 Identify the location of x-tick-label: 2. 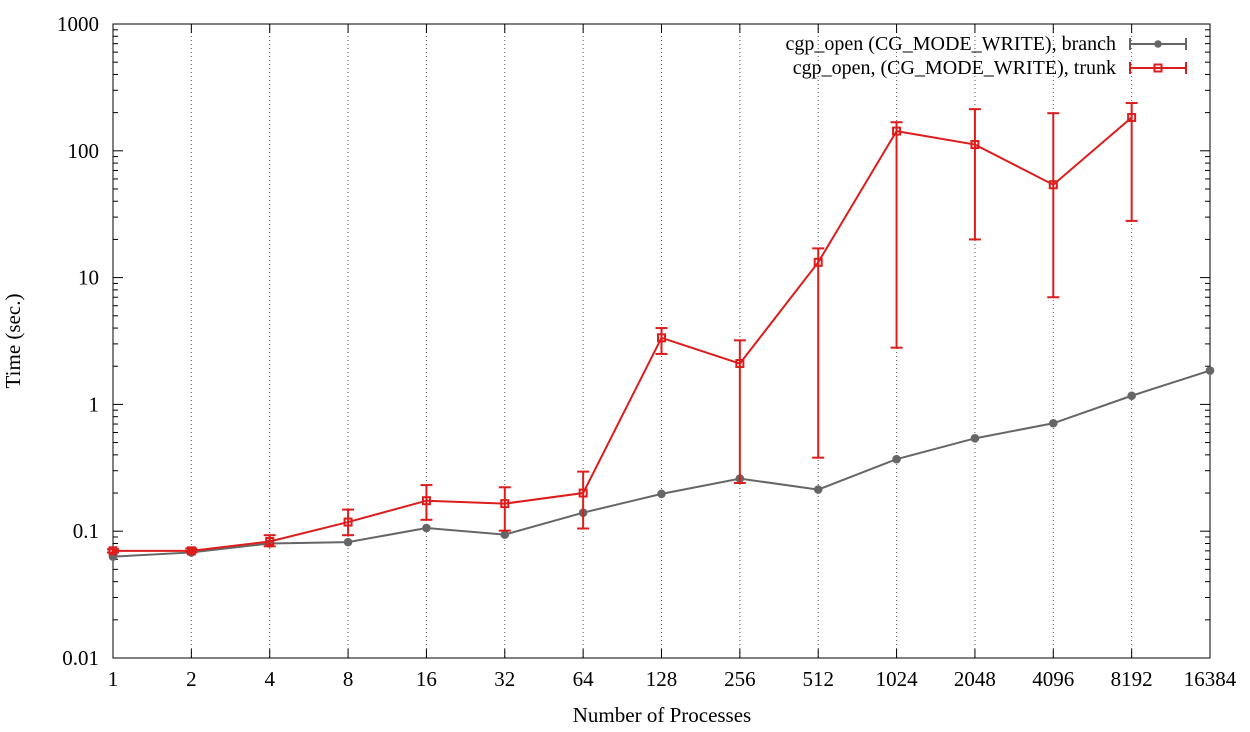
(191, 679).